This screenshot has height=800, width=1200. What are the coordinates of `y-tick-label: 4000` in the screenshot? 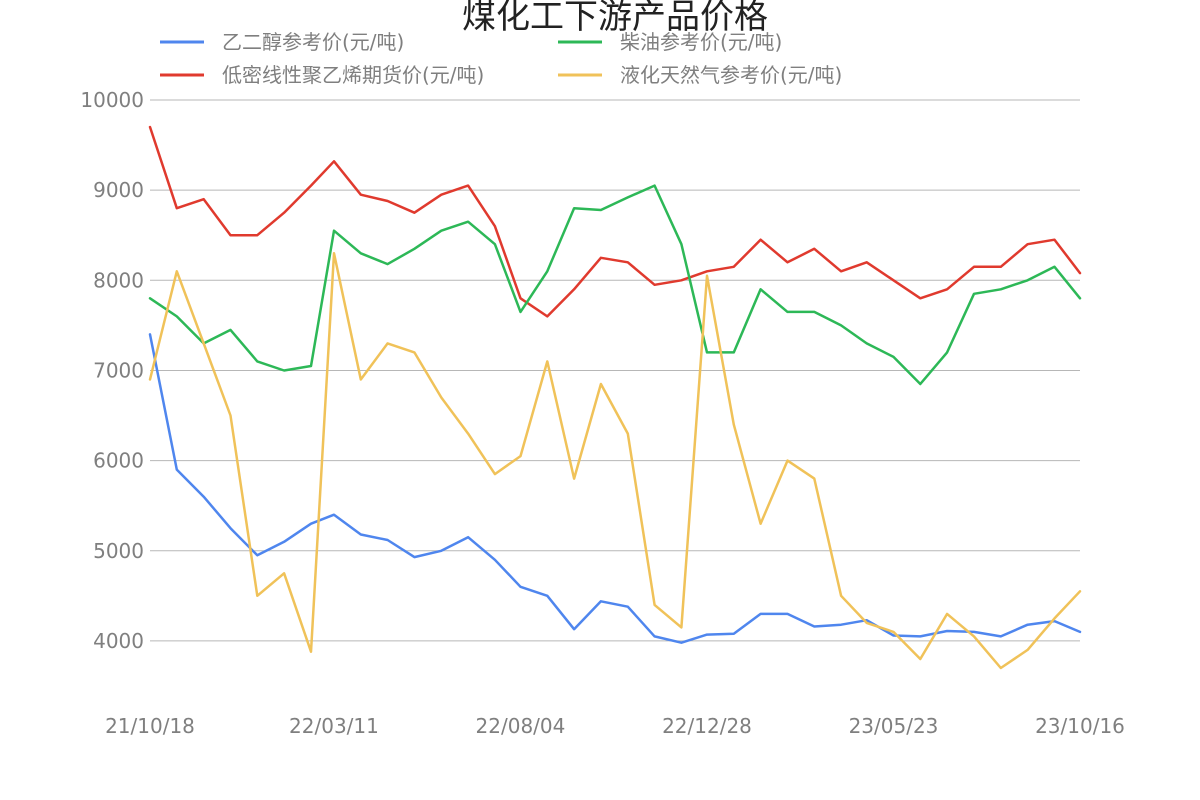 It's located at (118, 641).